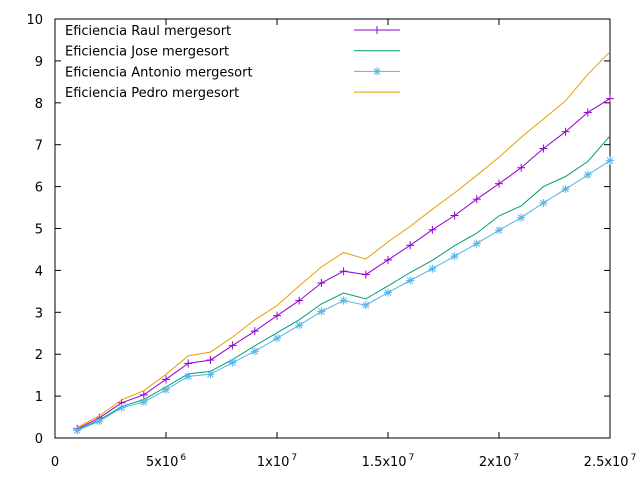 The image size is (640, 480). What do you see at coordinates (34, 20) in the screenshot?
I see `y-tick-label: 10` at bounding box center [34, 20].